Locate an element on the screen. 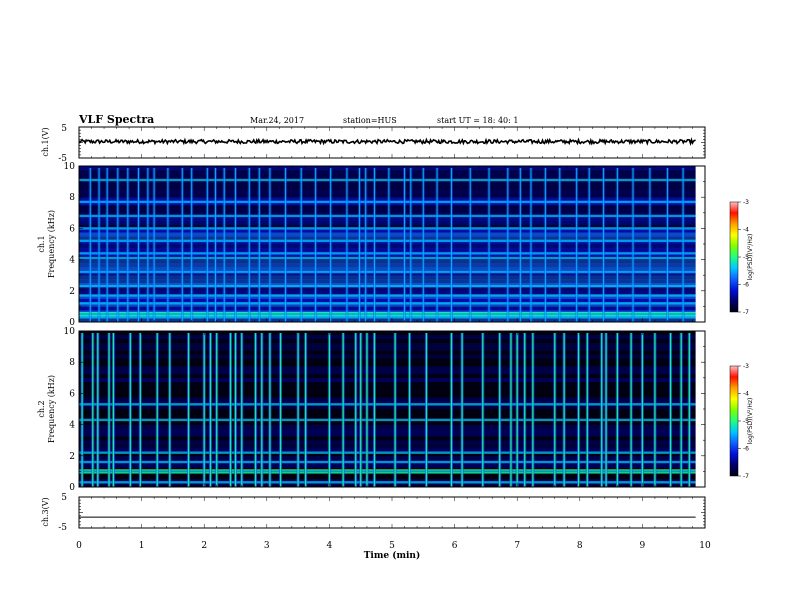 The width and height of the screenshot is (792, 612). xtick-label: 2 is located at coordinates (204, 546).